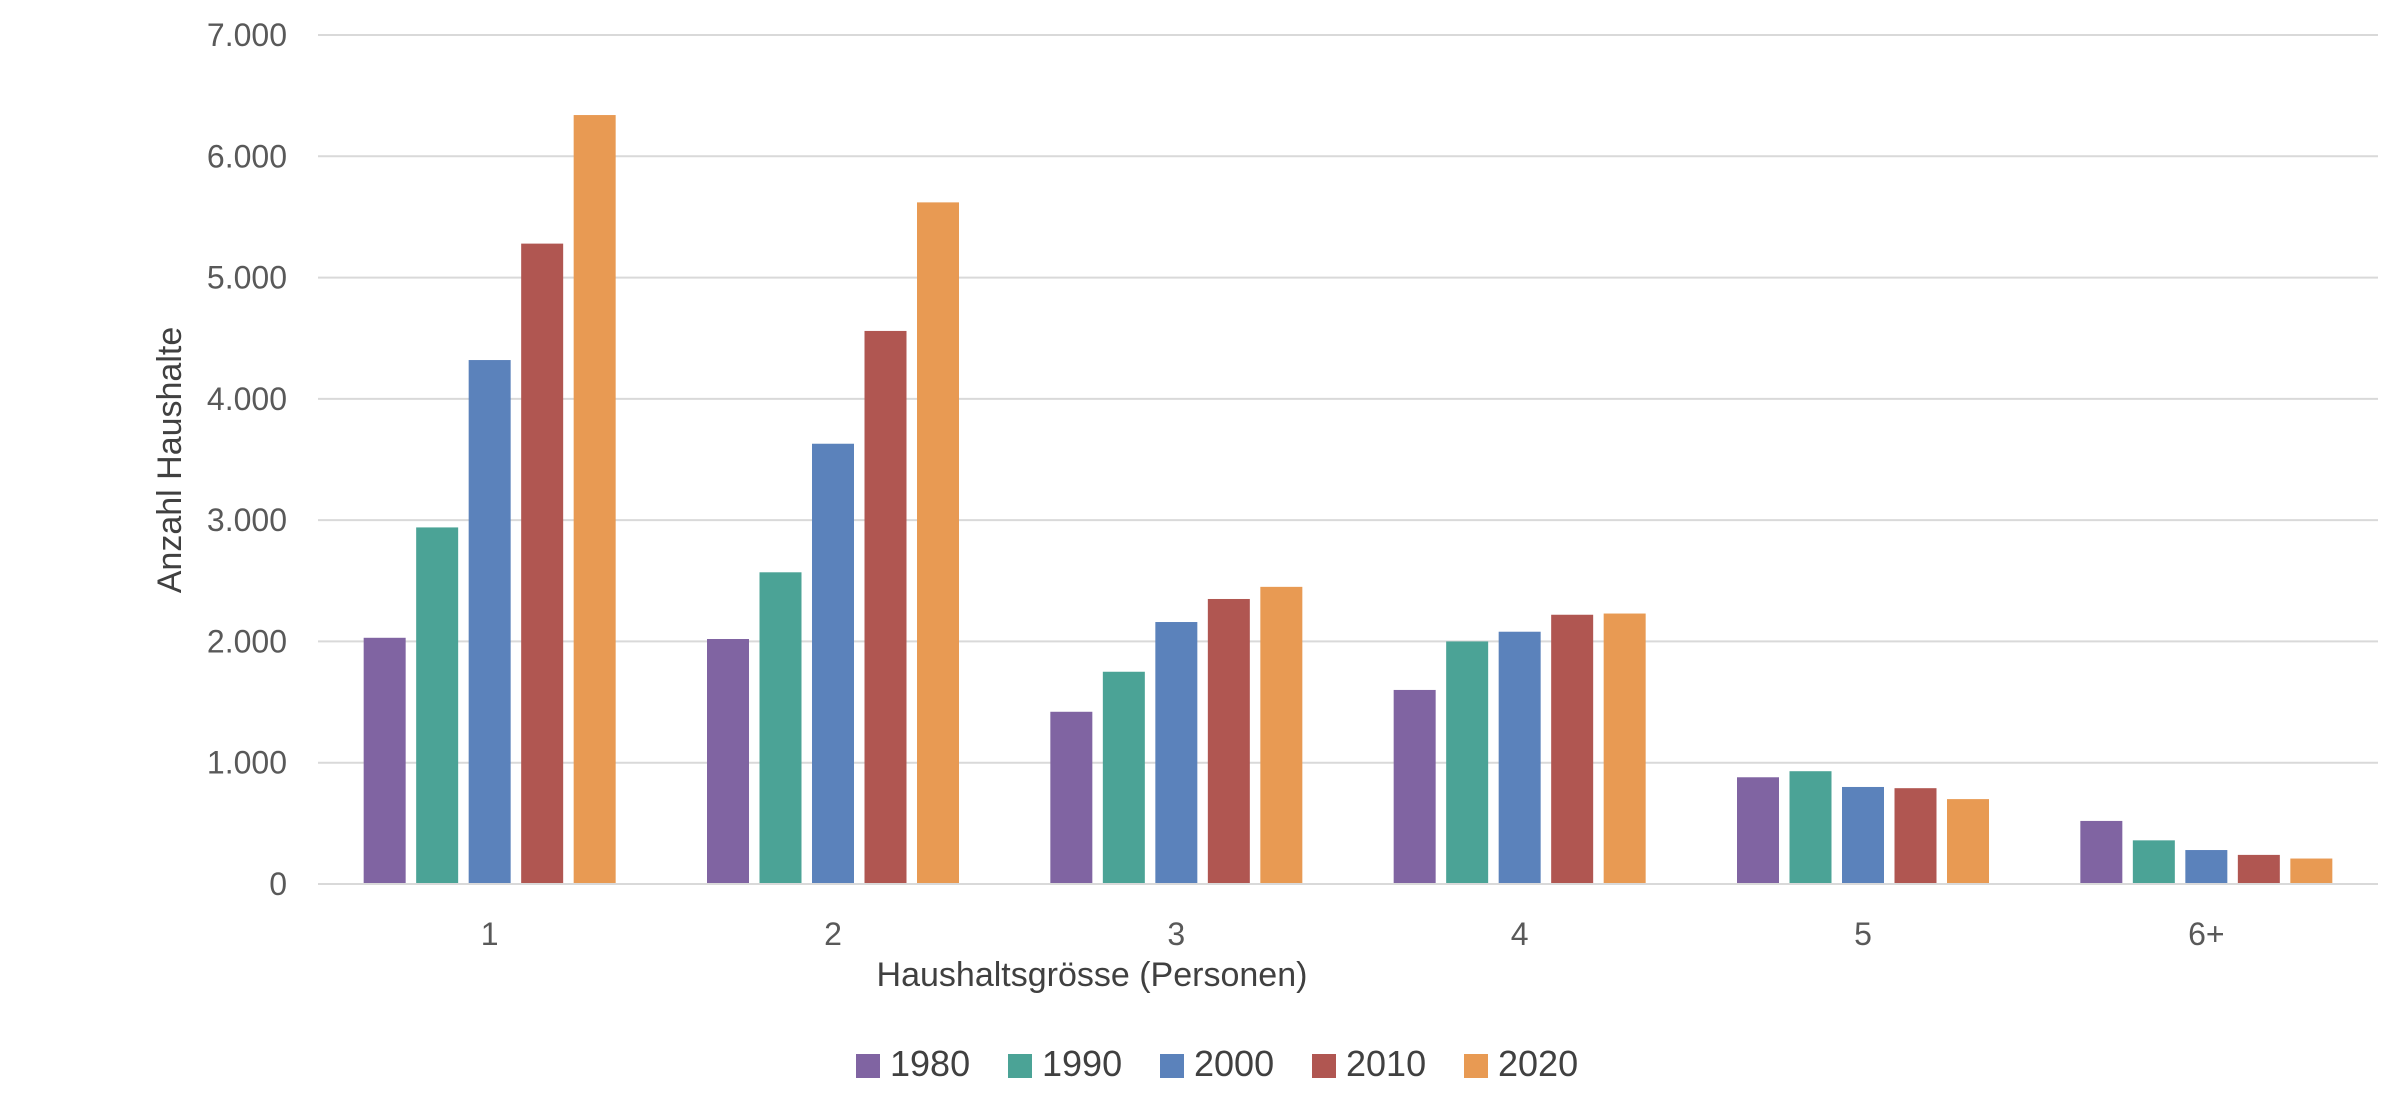  Describe the element at coordinates (1324, 1066) in the screenshot. I see `legend-swatch-2010` at that location.